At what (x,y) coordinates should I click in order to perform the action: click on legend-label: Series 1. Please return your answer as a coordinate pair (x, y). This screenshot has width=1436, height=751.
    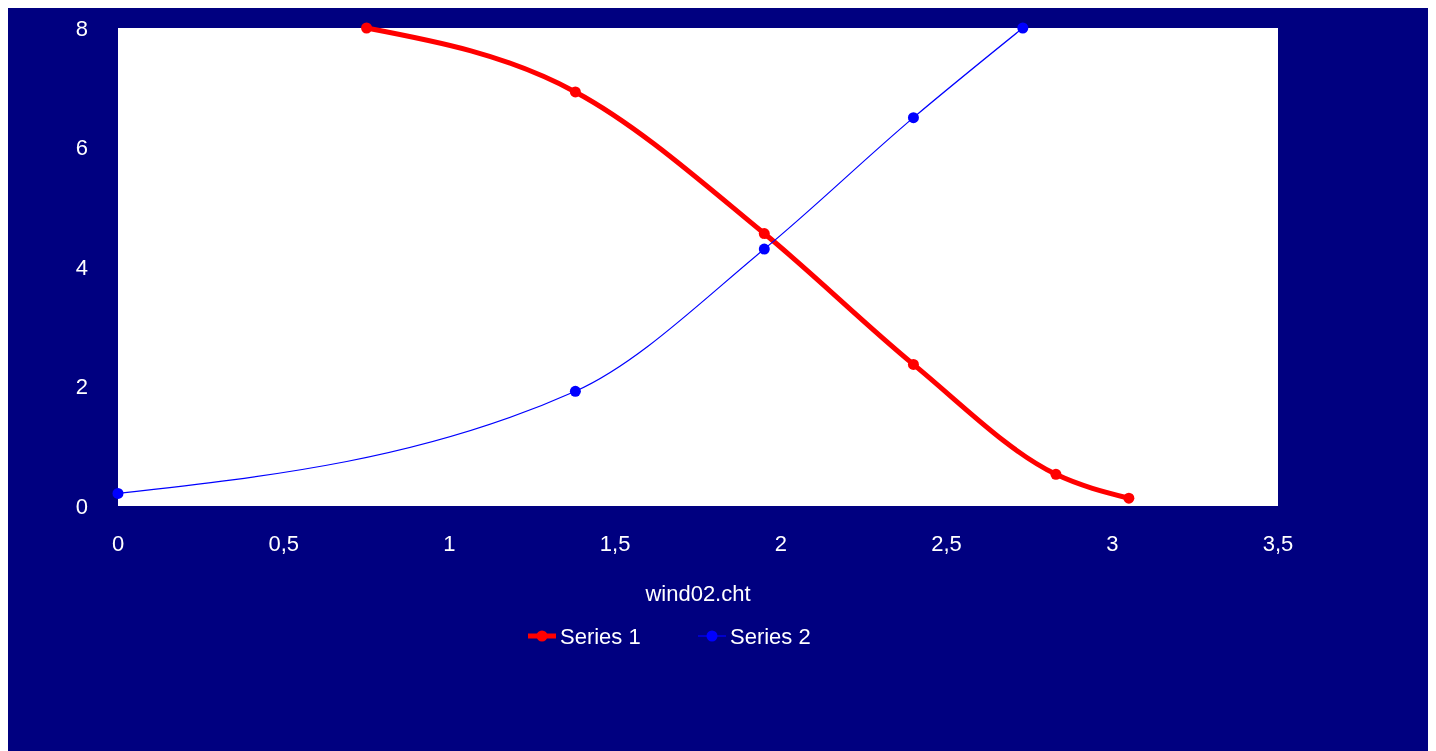
    Looking at the image, I should click on (600, 636).